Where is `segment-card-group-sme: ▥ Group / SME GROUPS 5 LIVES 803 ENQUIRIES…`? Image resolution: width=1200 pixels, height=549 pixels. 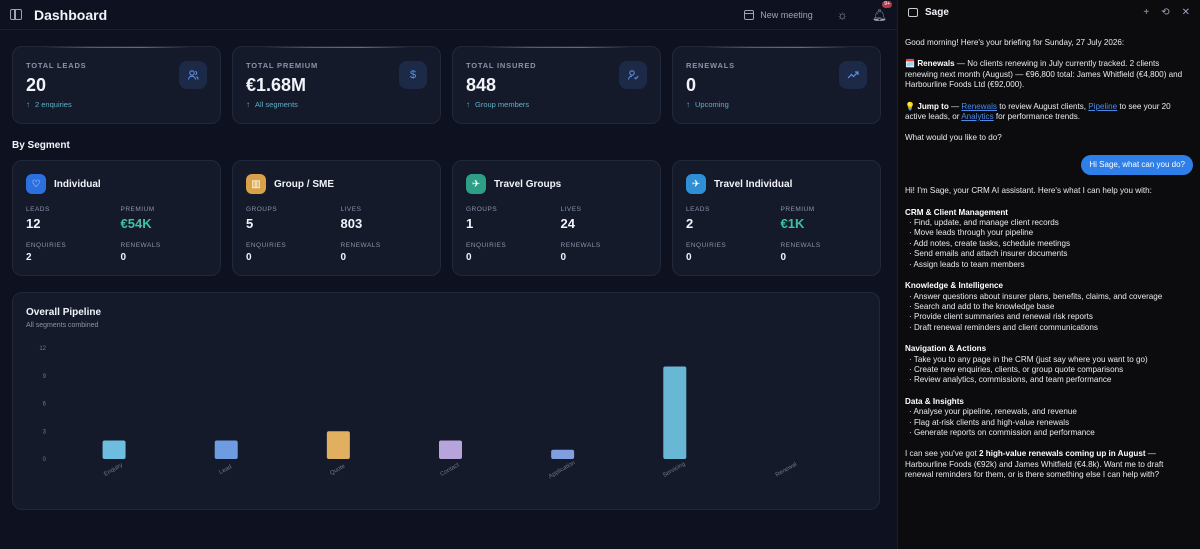 segment-card-group-sme: ▥ Group / SME GROUPS 5 LIVES 803 ENQUIRIES… is located at coordinates (336, 218).